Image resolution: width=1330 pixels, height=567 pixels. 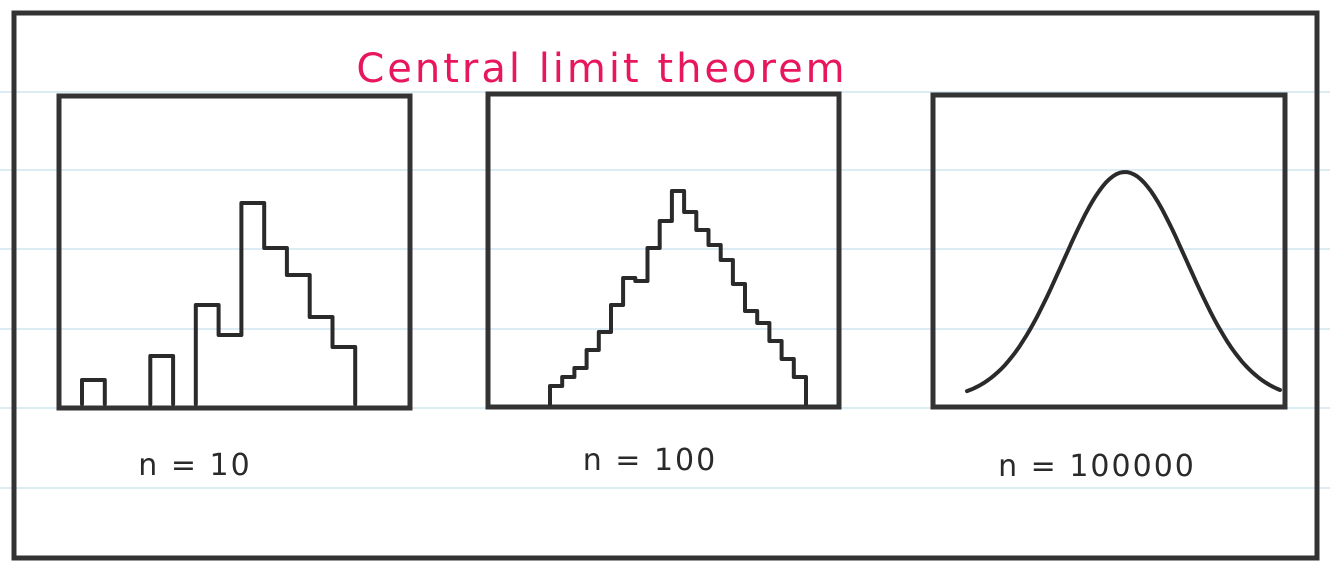 What do you see at coordinates (601, 69) in the screenshot?
I see `figure-title: Central limit theorem` at bounding box center [601, 69].